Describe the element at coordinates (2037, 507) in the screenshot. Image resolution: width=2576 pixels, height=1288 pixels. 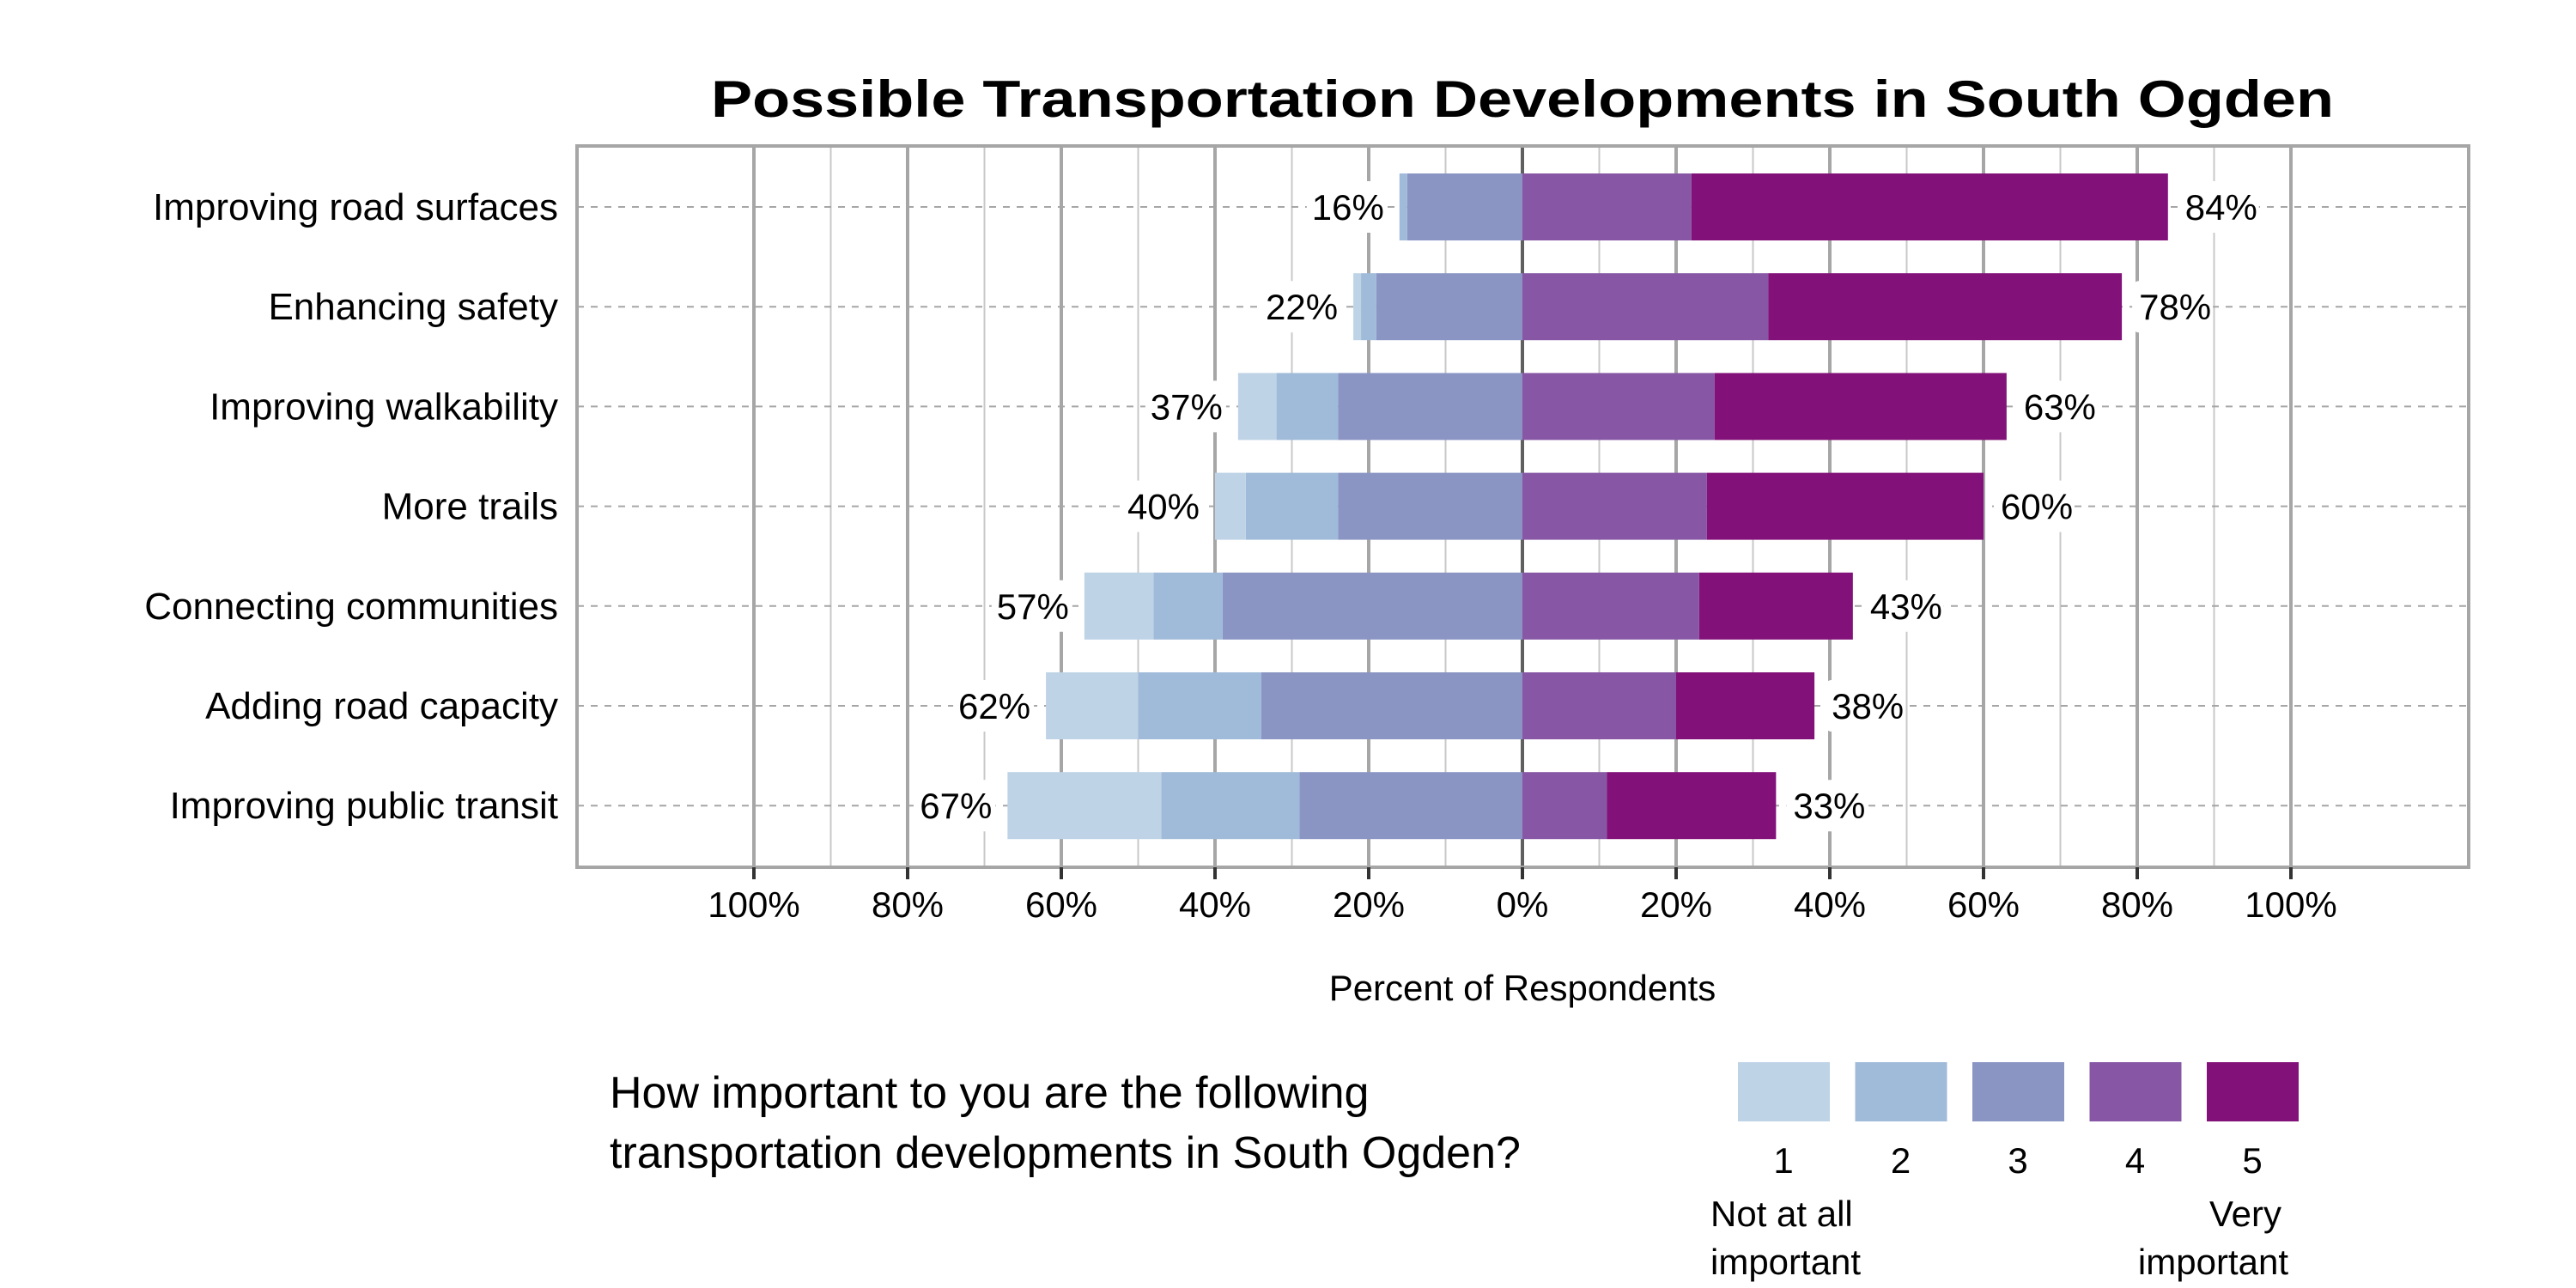
I see `positive-total-label: 60%` at that location.